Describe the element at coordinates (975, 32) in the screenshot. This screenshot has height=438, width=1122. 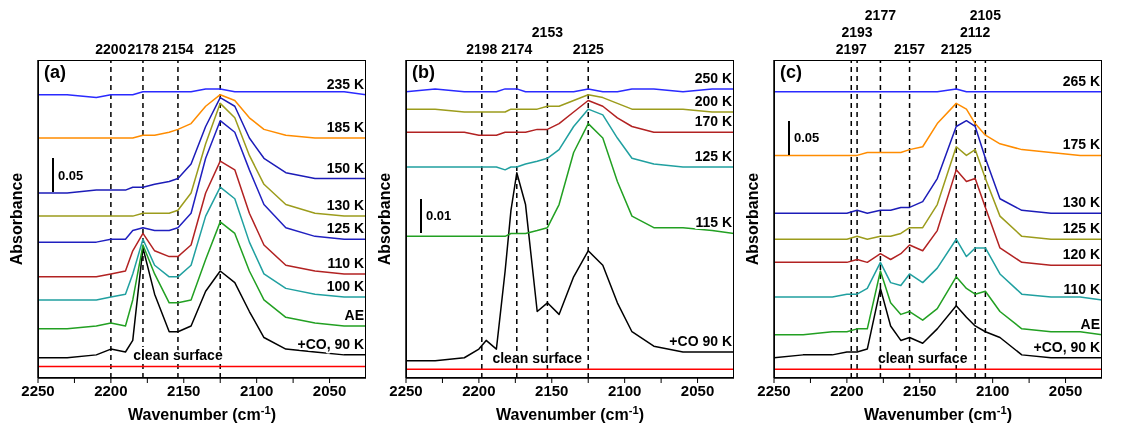
I see `ref-line-label: 2112` at that location.